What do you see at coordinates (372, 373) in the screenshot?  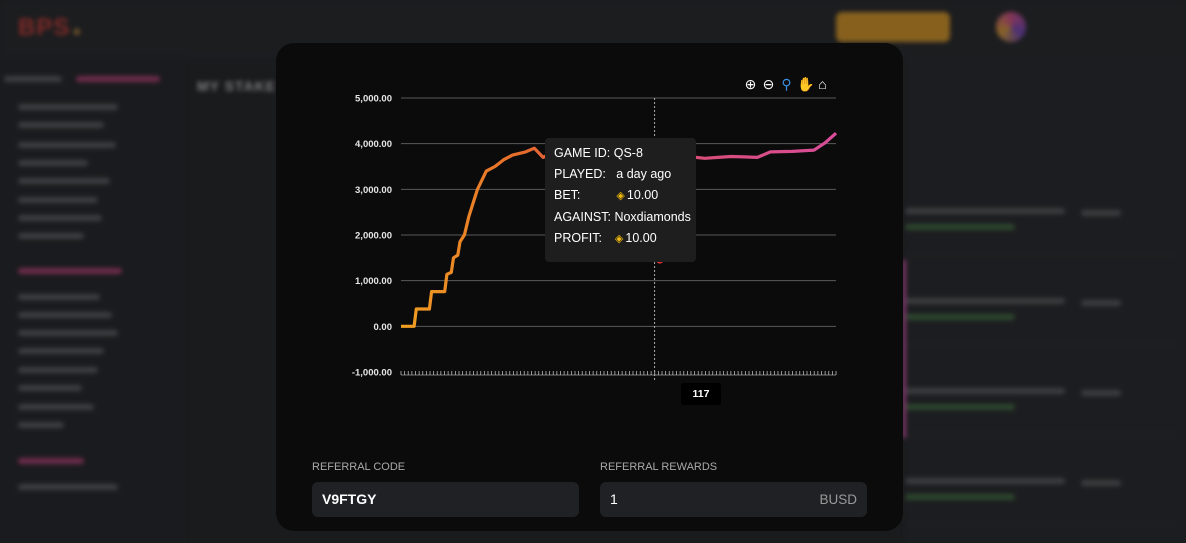 I see `y-tick-label: -1,000.00` at bounding box center [372, 373].